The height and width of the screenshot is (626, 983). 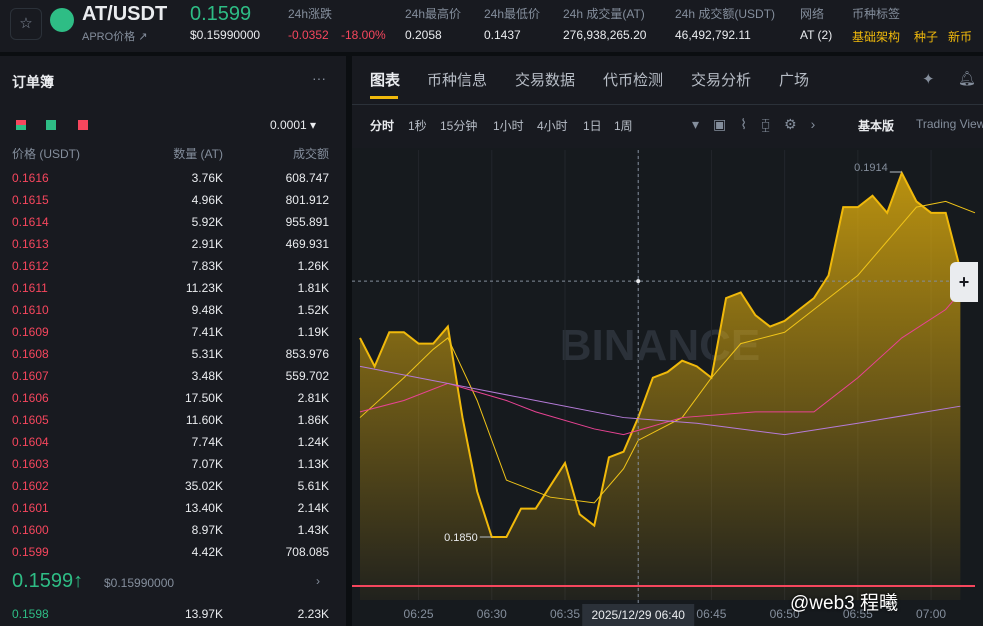 What do you see at coordinates (30, 530) in the screenshot?
I see `book-price: 0.1600` at bounding box center [30, 530].